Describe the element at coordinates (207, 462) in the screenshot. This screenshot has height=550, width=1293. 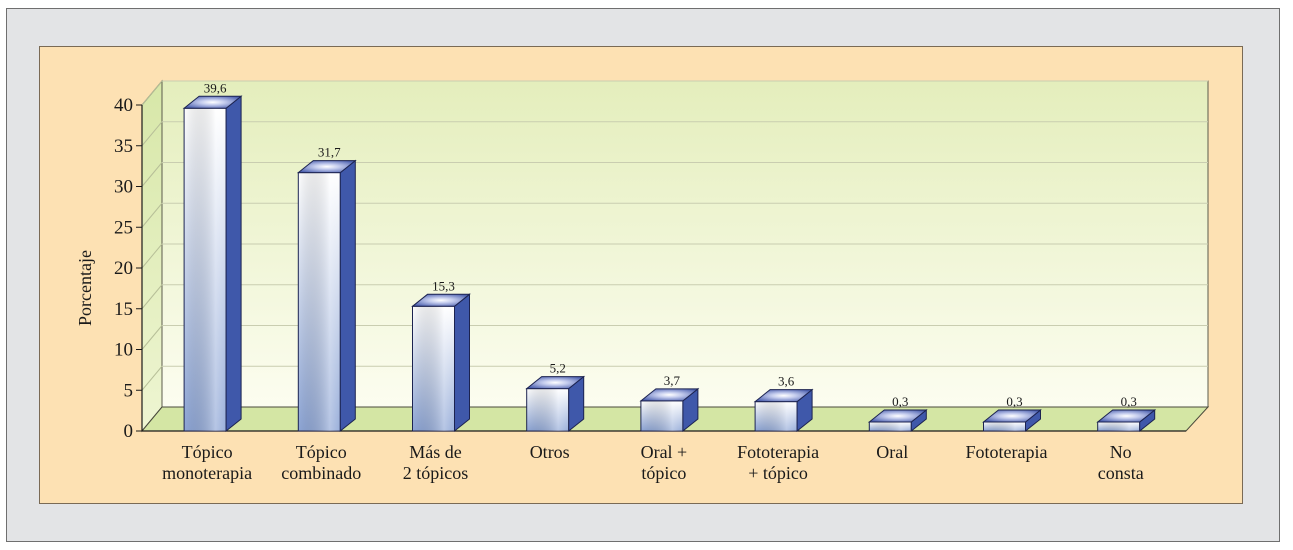
I see `category-label: Tópico monoterapia` at that location.